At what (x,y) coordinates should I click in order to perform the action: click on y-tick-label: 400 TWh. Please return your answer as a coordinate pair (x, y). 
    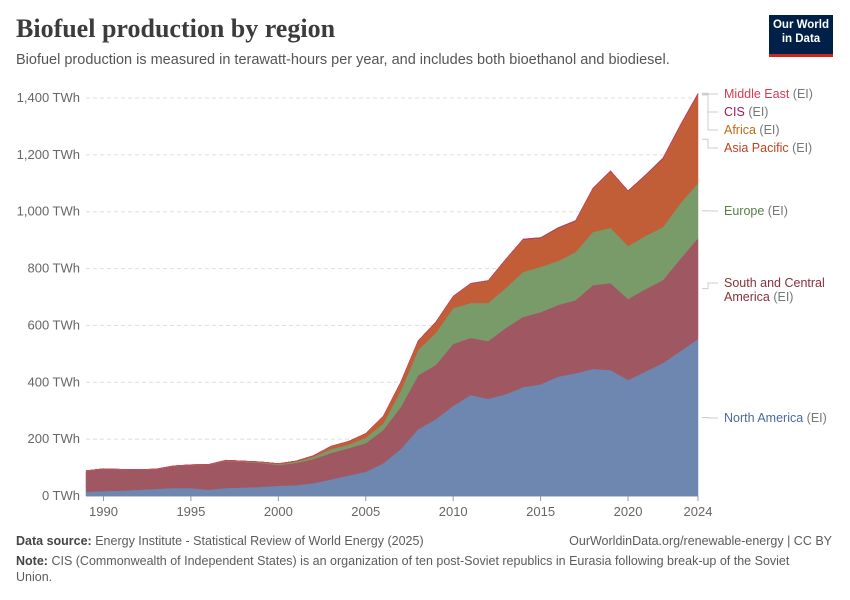
    Looking at the image, I should click on (53, 381).